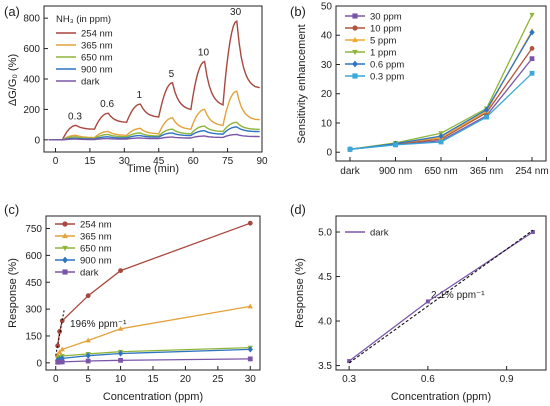 This screenshot has width=550, height=406. Describe the element at coordinates (428, 379) in the screenshot. I see `x-tick-label: 0.6` at that location.